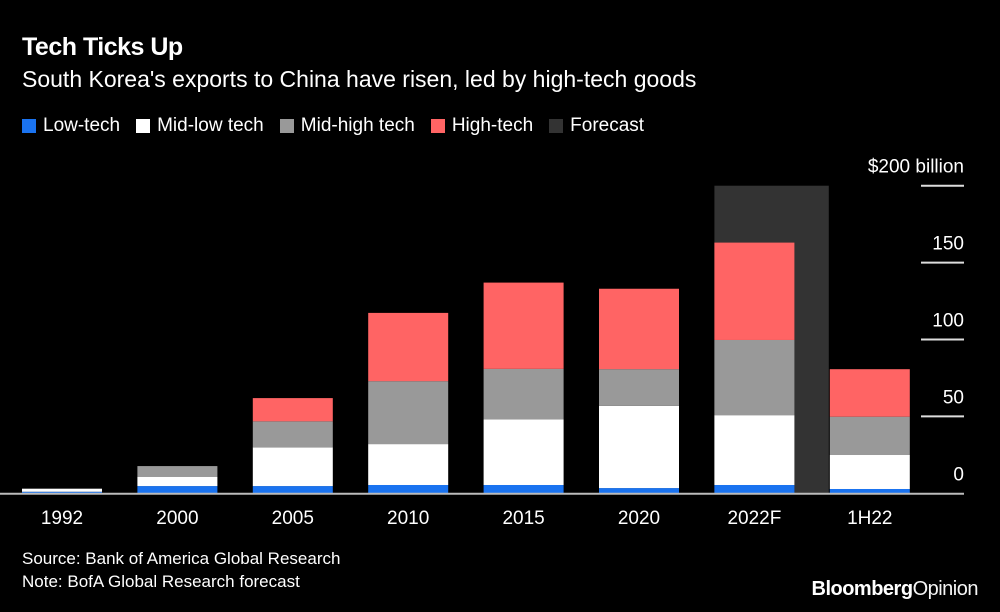 The image size is (1000, 612). What do you see at coordinates (102, 47) in the screenshot?
I see `chart-title: Tech Ticks Up` at bounding box center [102, 47].